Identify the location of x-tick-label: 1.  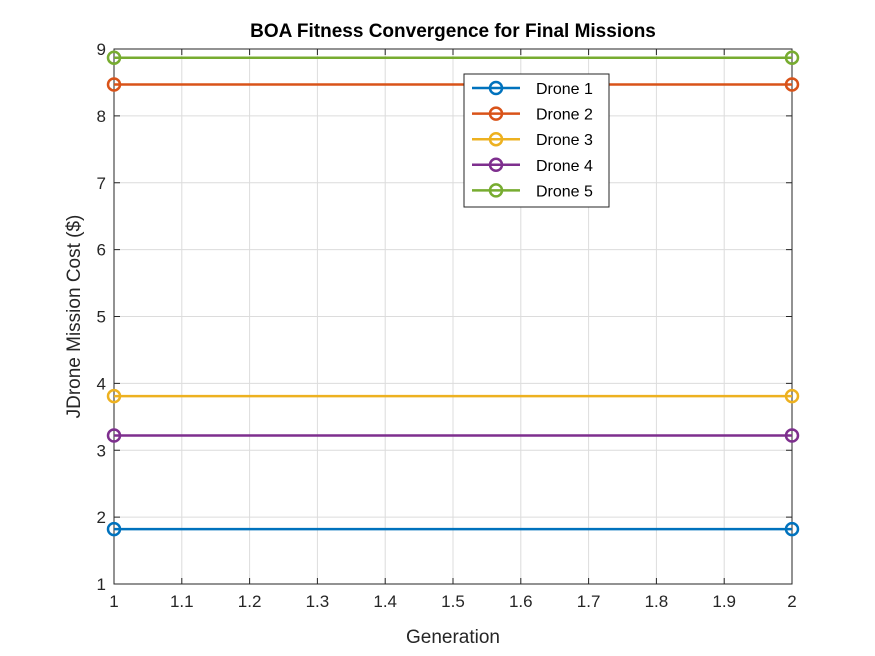
(113, 601).